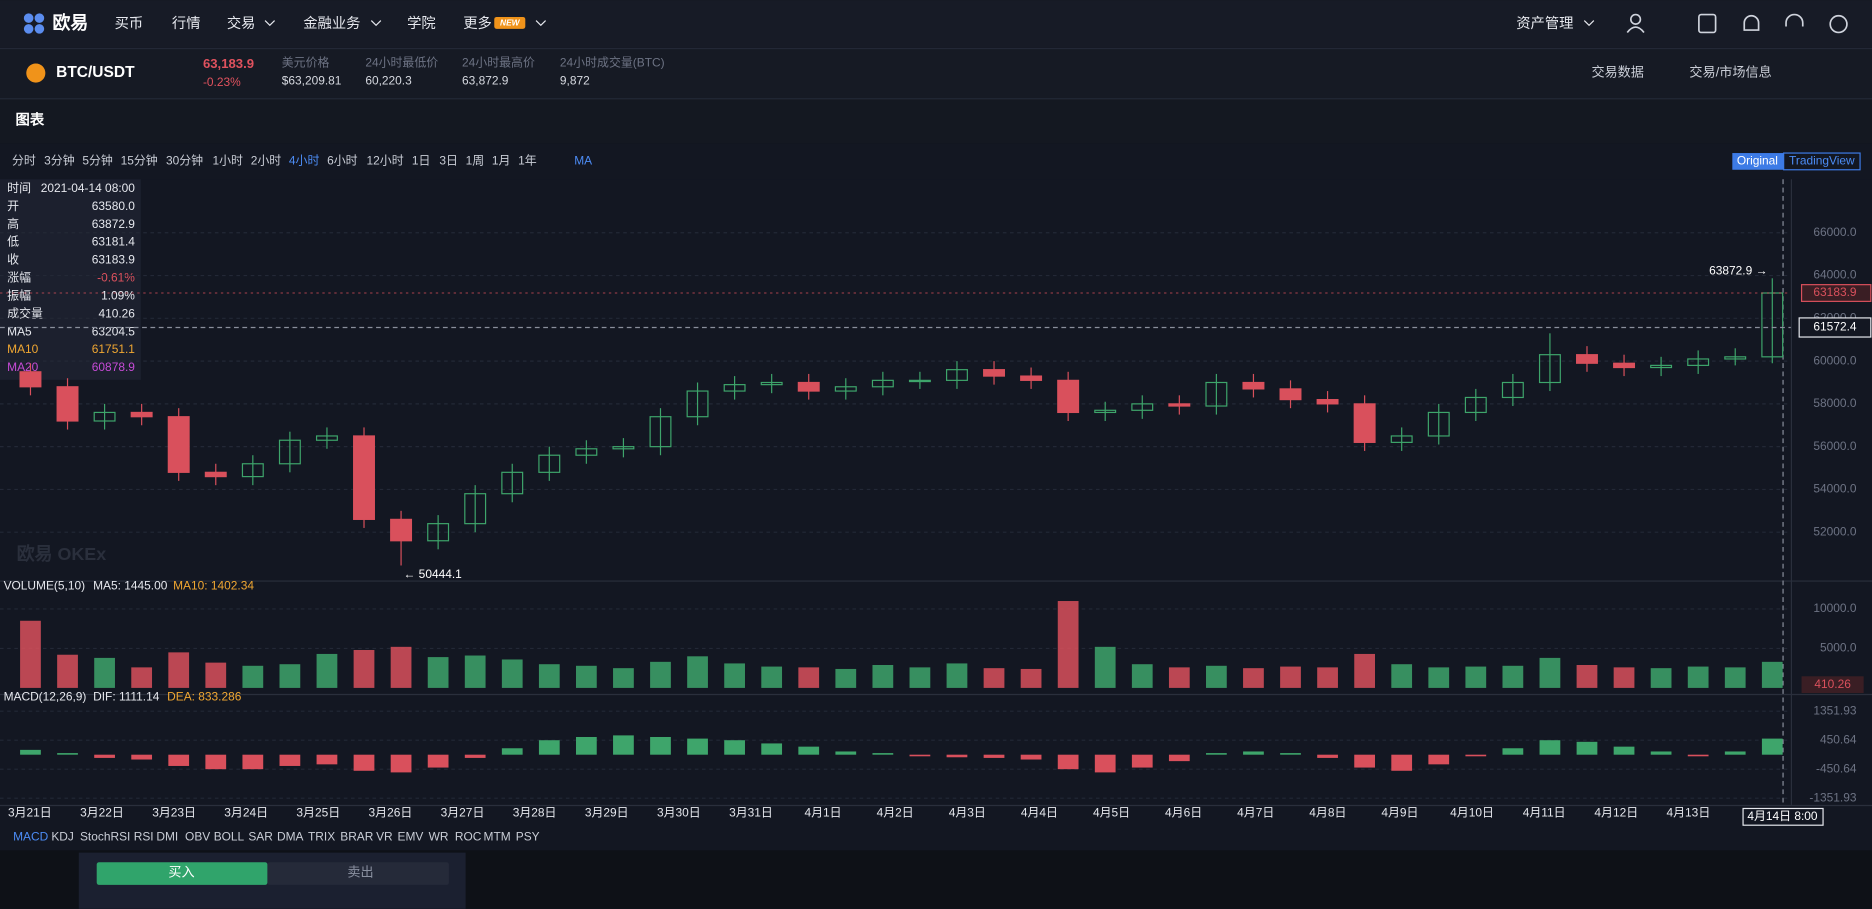 This screenshot has height=909, width=1872. What do you see at coordinates (260, 836) in the screenshot?
I see `indicator-tab: SAR` at bounding box center [260, 836].